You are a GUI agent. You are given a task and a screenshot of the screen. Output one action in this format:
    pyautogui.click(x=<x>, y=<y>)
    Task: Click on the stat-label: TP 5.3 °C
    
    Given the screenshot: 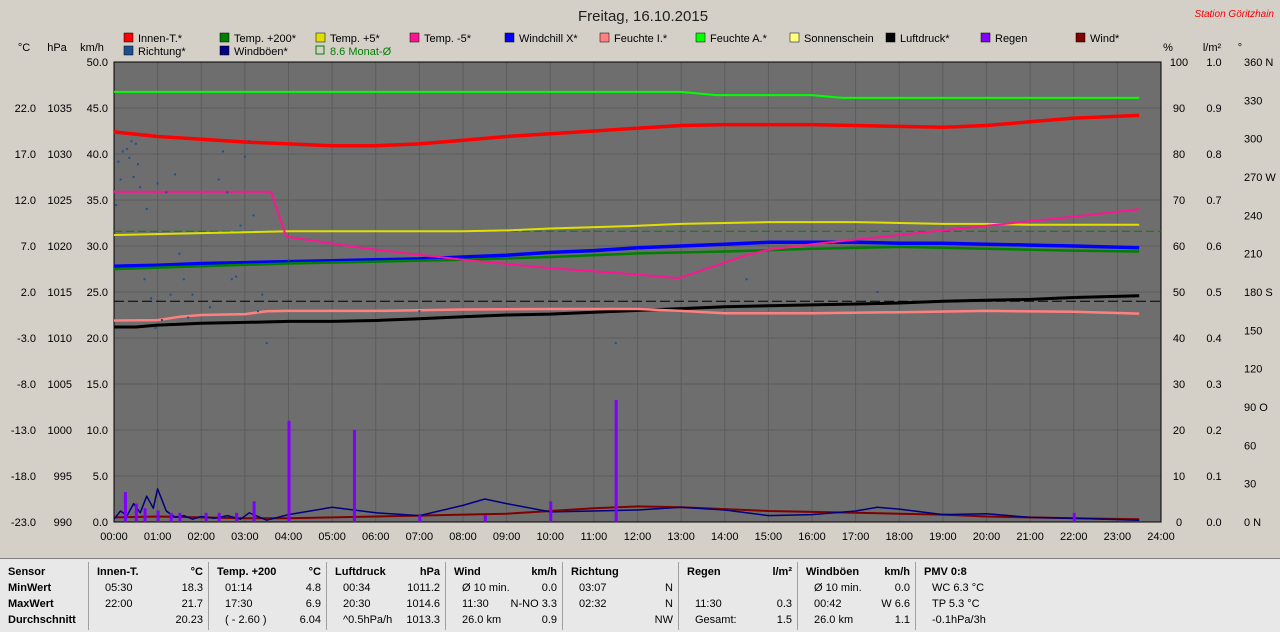 What is the action you would take?
    pyautogui.click(x=956, y=604)
    